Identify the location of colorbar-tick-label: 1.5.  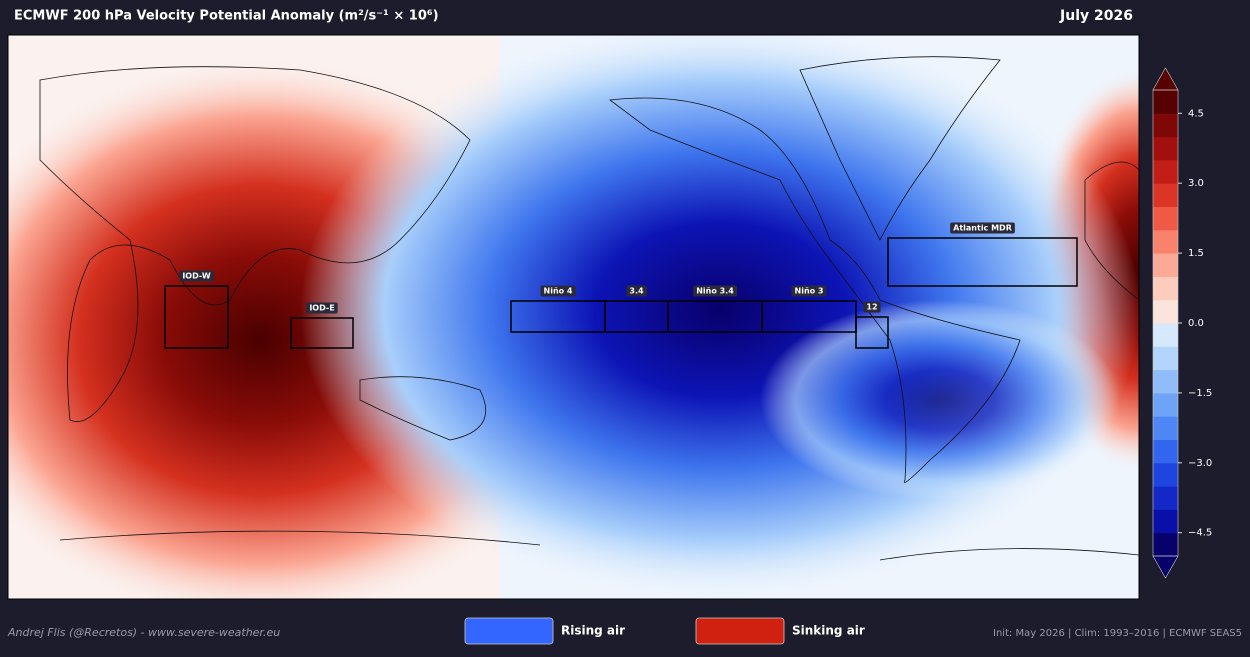
(1196, 253).